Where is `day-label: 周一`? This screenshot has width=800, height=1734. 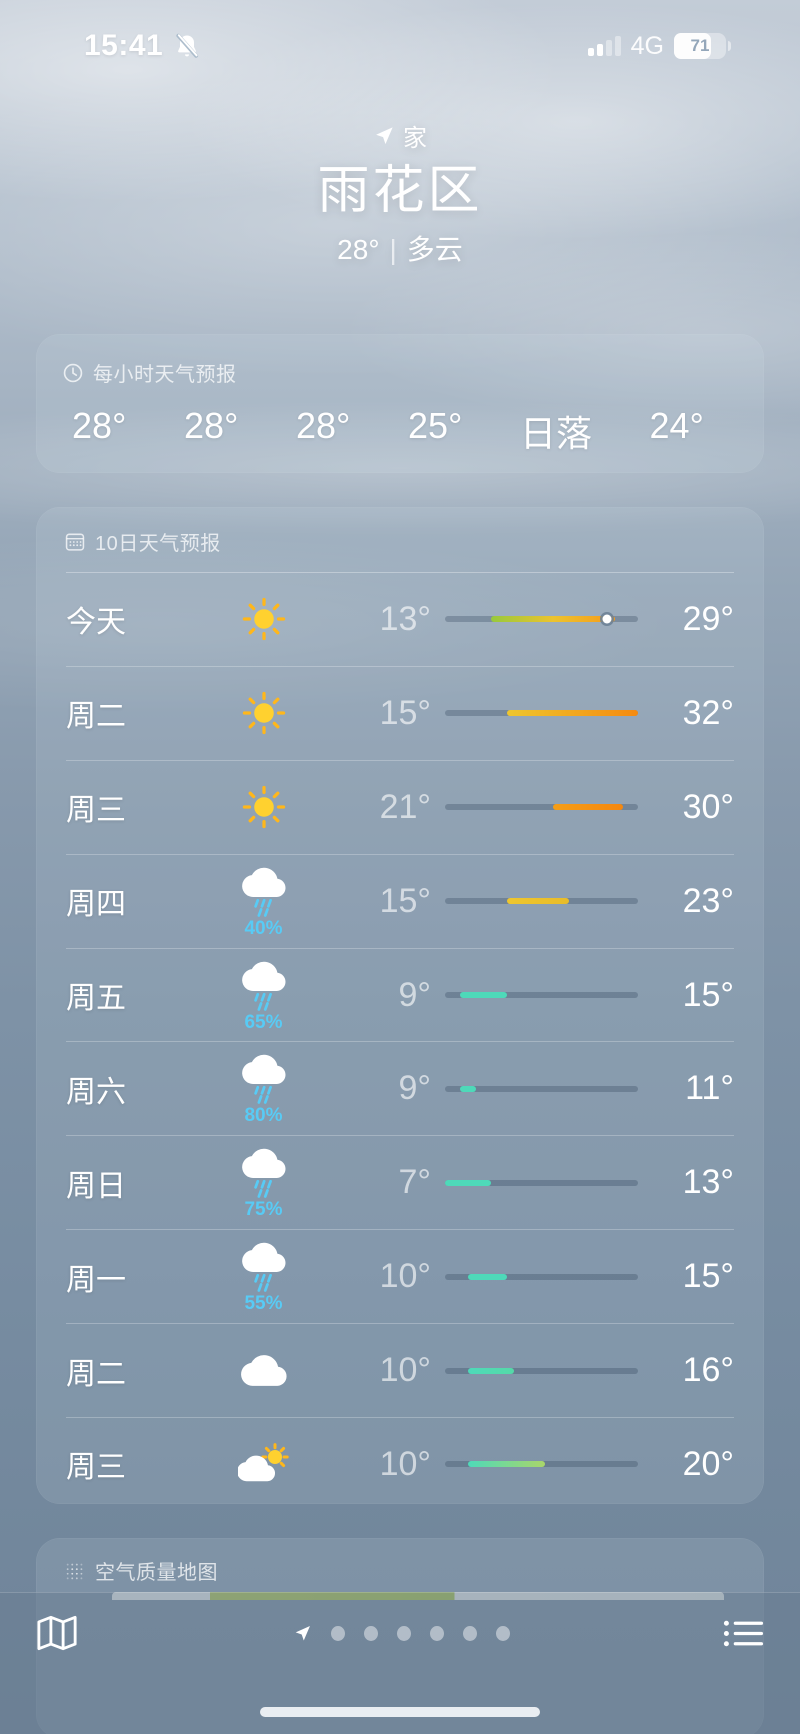
day-label: 周一 is located at coordinates (96, 1280).